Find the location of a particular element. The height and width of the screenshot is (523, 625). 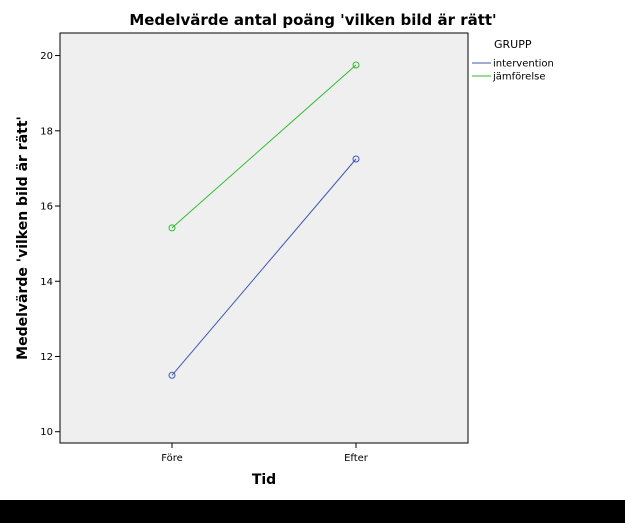

y-tick-label: 10 is located at coordinates (46, 432).